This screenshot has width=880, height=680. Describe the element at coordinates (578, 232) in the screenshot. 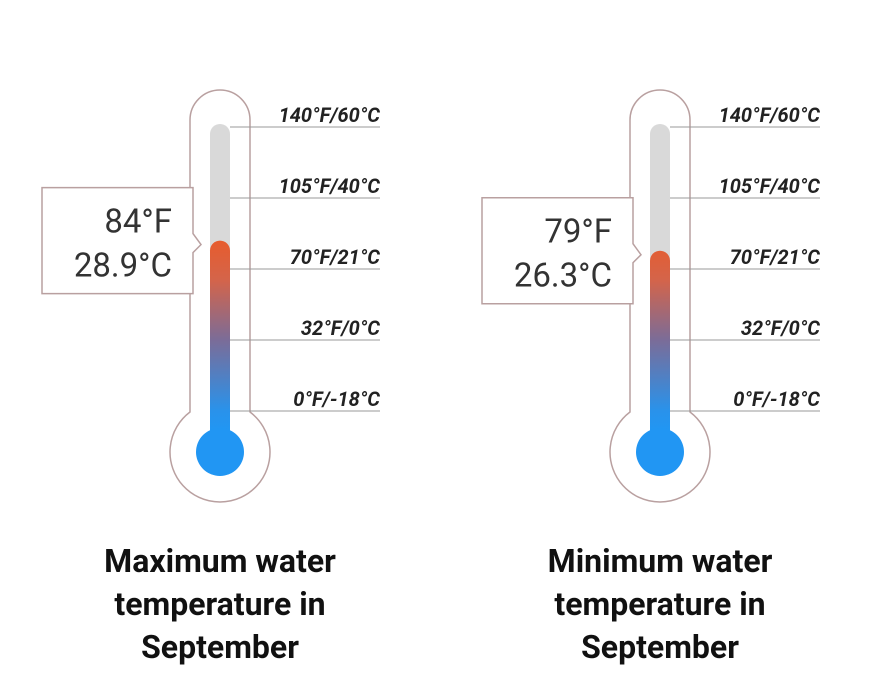

I see `value-label: 79°F` at that location.